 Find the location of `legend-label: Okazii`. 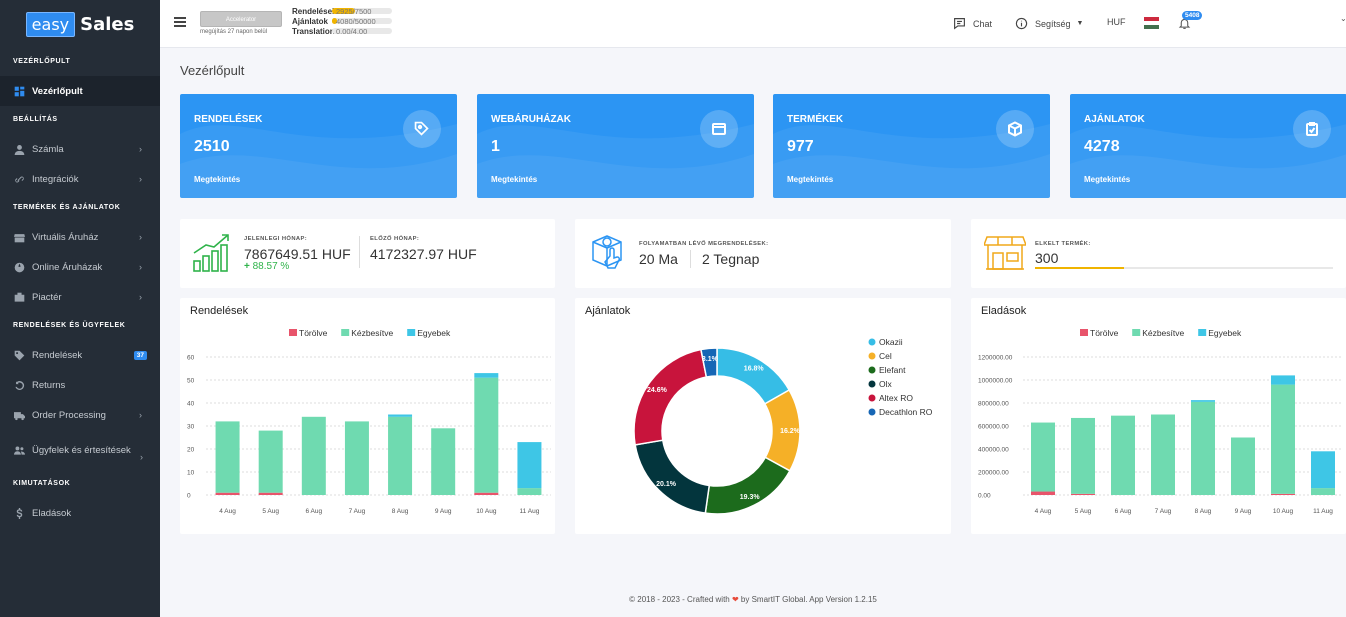

legend-label: Okazii is located at coordinates (891, 342).